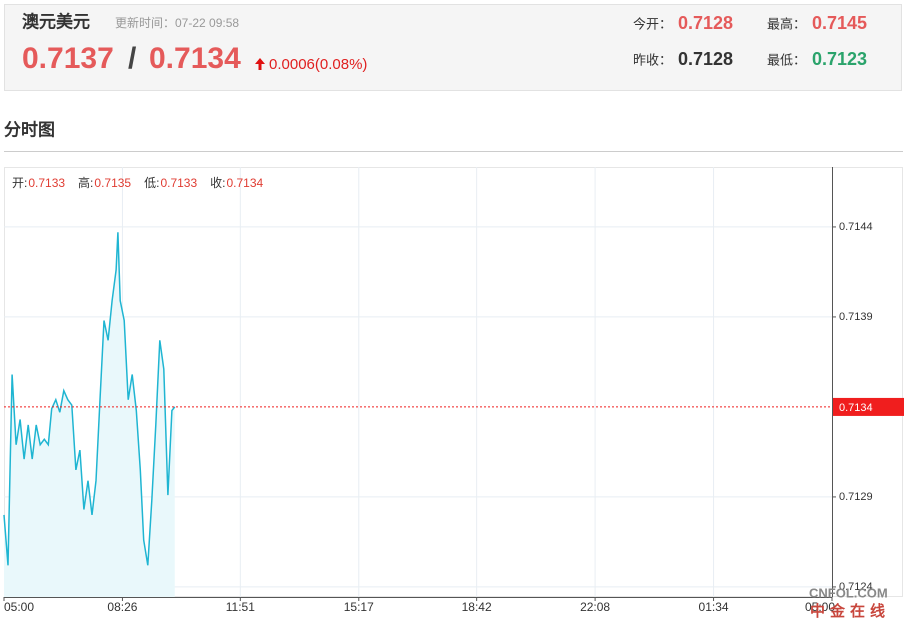  I want to click on stat-label: 今开：, so click(652, 23).